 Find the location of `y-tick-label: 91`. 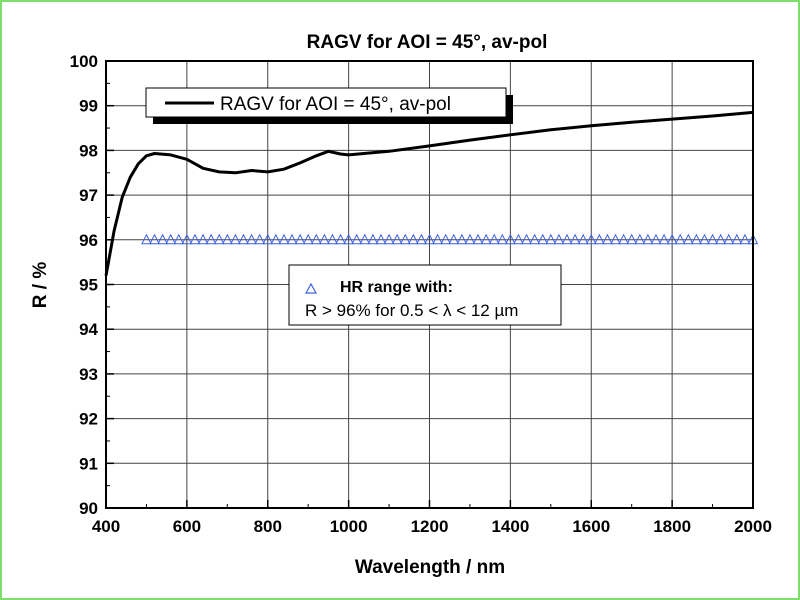

y-tick-label: 91 is located at coordinates (88, 463).